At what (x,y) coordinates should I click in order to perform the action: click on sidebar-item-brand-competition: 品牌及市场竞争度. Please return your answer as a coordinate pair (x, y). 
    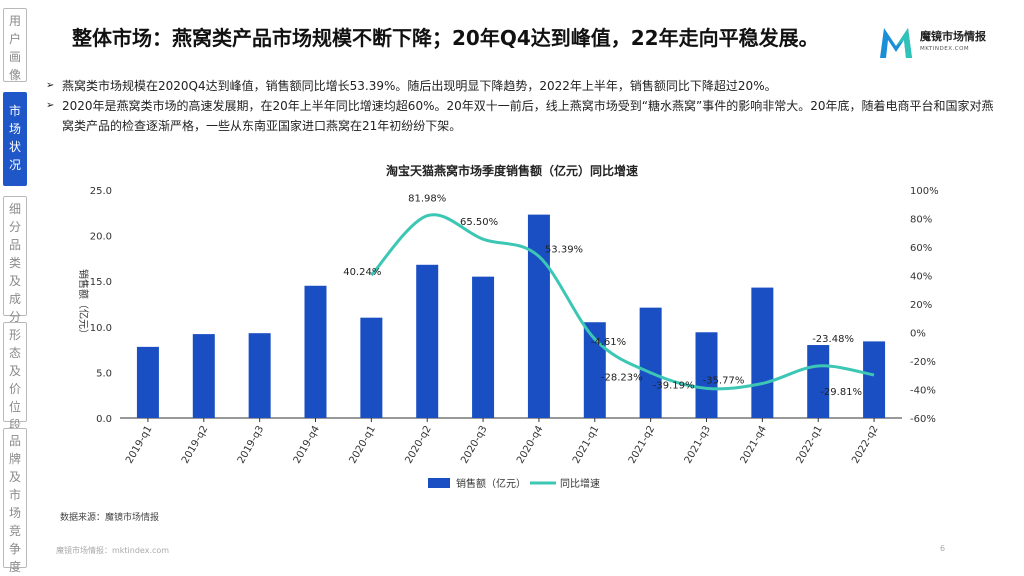
    Looking at the image, I should click on (15, 501).